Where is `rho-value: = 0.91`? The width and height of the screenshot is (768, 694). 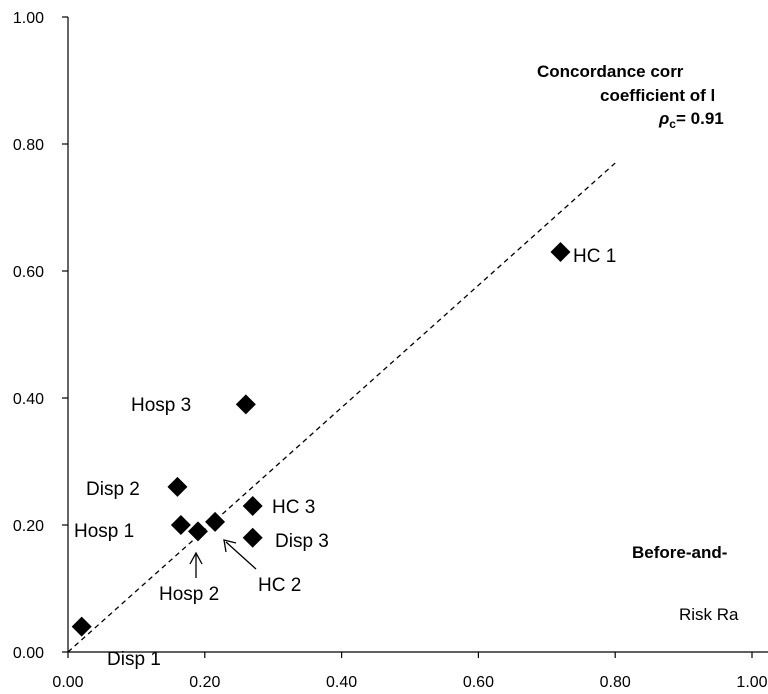 rho-value: = 0.91 is located at coordinates (700, 118).